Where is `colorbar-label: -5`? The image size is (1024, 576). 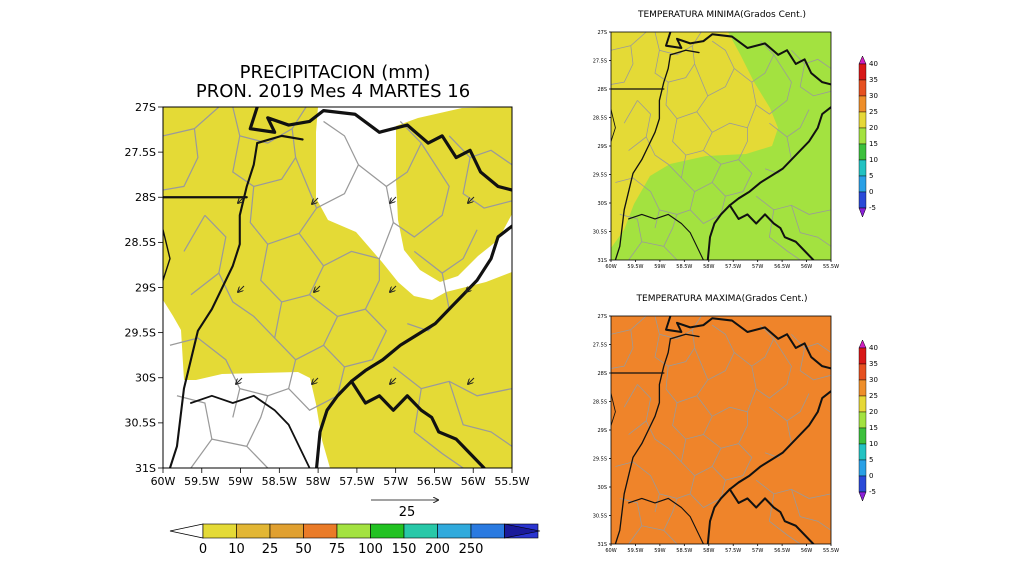 colorbar-label: -5 is located at coordinates (872, 492).